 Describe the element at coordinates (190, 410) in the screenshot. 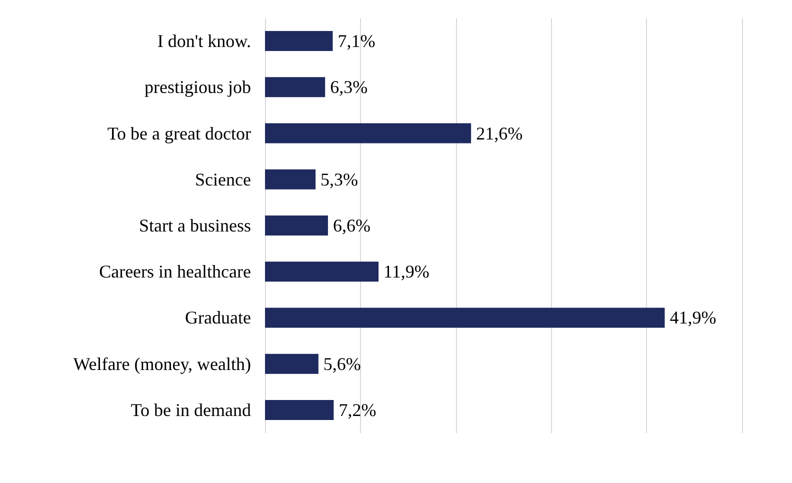

I see `y-tick-label: To be in demand` at that location.